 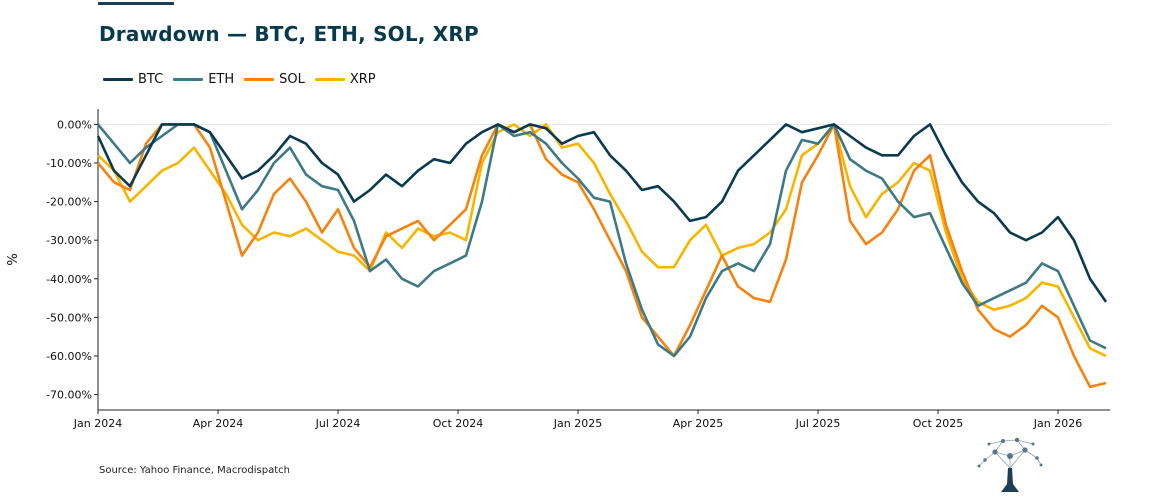 I want to click on legend-label-btc: BTC, so click(x=151, y=79).